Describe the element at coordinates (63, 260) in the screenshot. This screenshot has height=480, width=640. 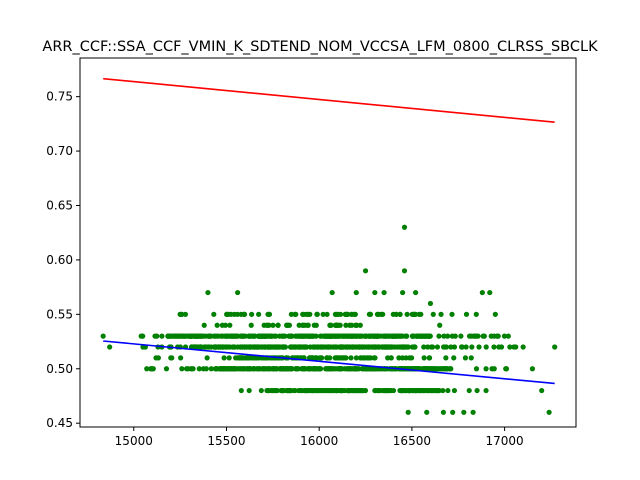
I see `y-axis: 0.45 0.50 0.55 0.60 0.65 0.70 0.75` at that location.